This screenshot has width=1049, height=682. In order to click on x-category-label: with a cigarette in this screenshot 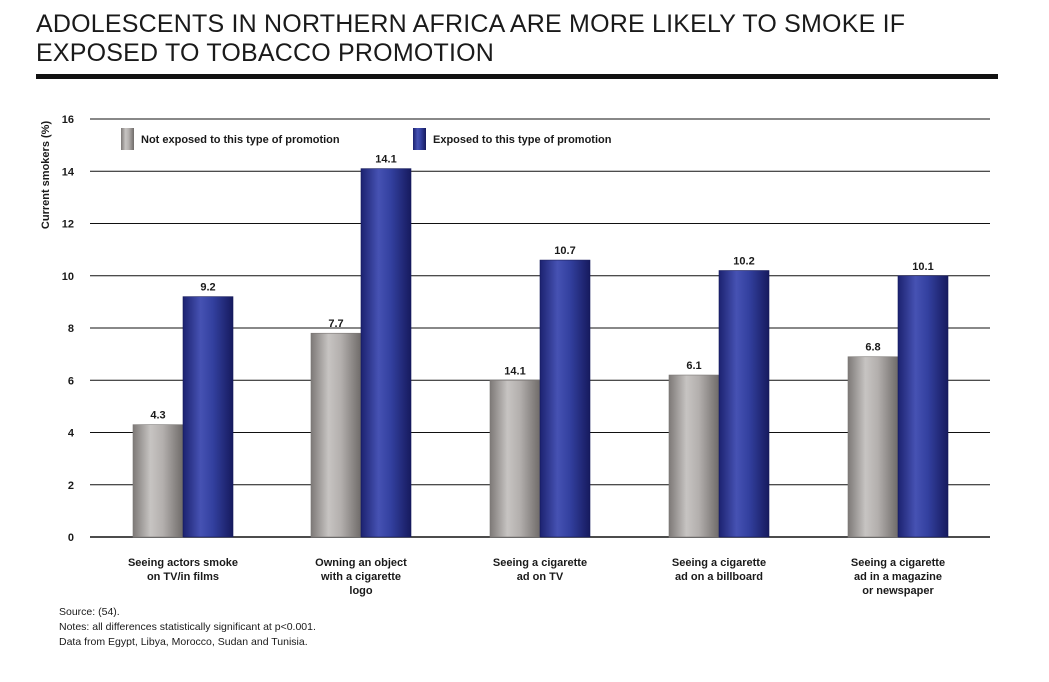, I will do `click(360, 577)`.